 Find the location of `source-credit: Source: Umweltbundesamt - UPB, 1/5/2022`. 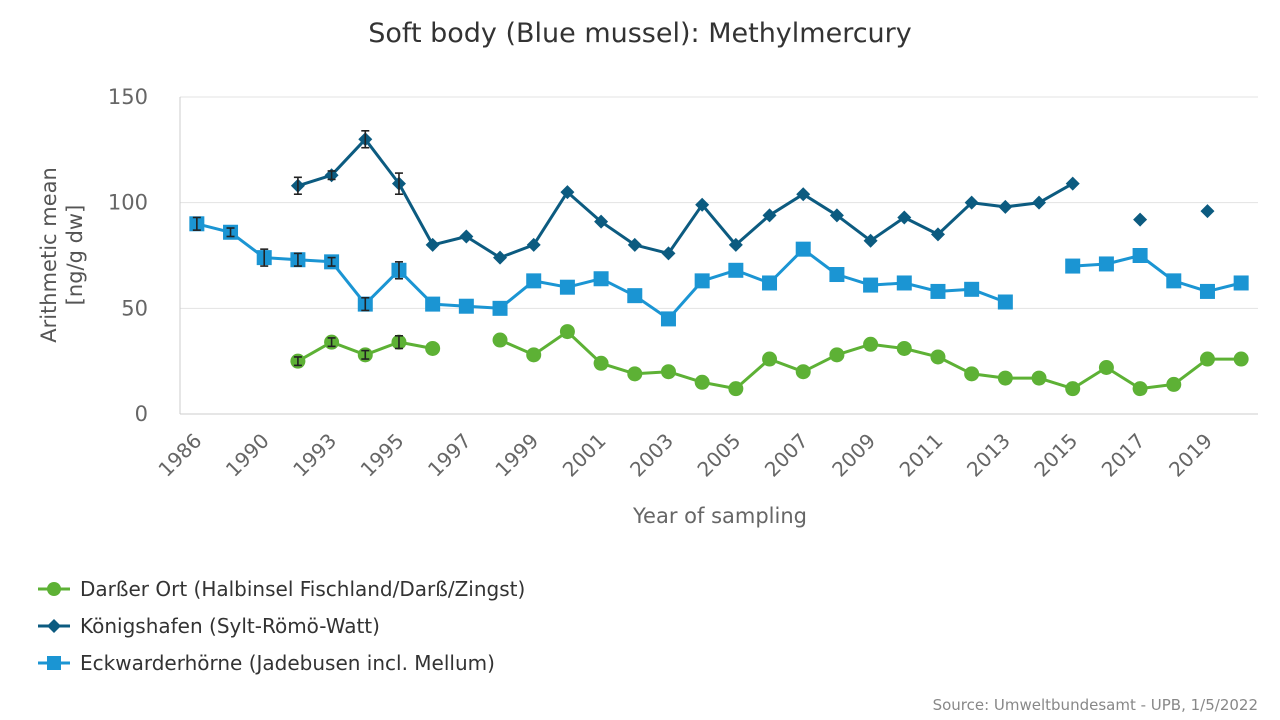

source-credit: Source: Umweltbundesamt - UPB, 1/5/2022 is located at coordinates (1095, 705).